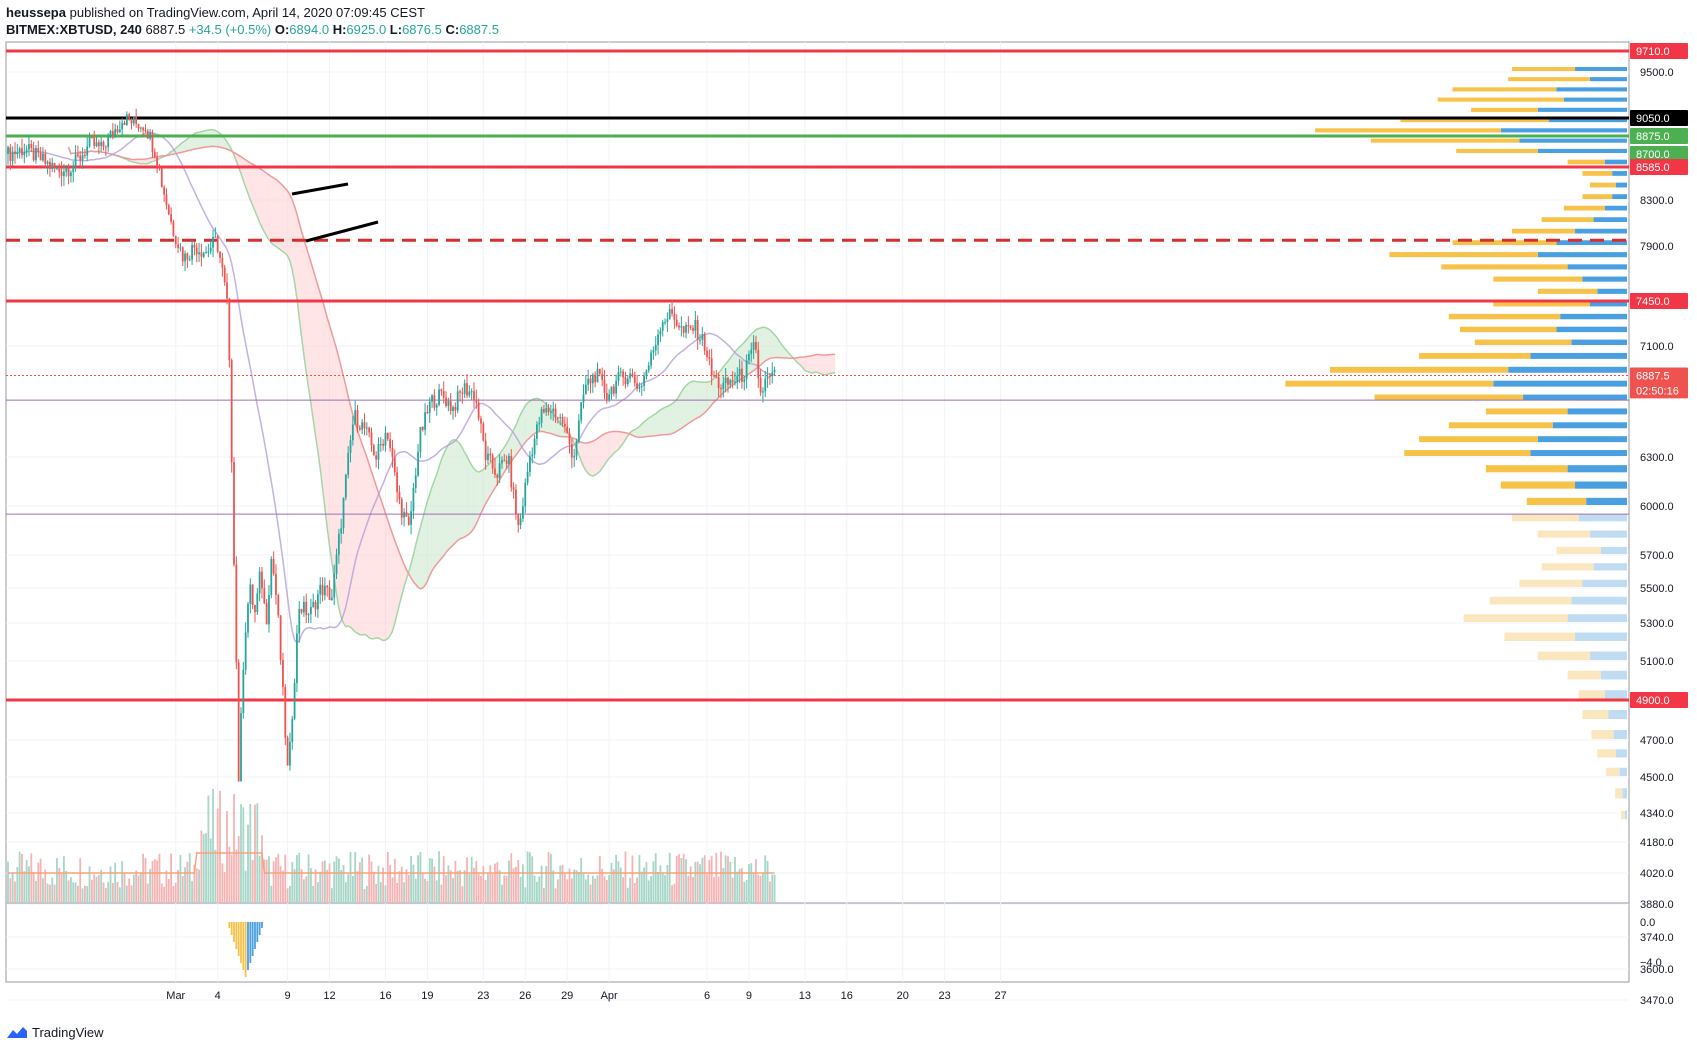 Image resolution: width=1697 pixels, height=1048 pixels. I want to click on trend-channel, so click(335, 212).